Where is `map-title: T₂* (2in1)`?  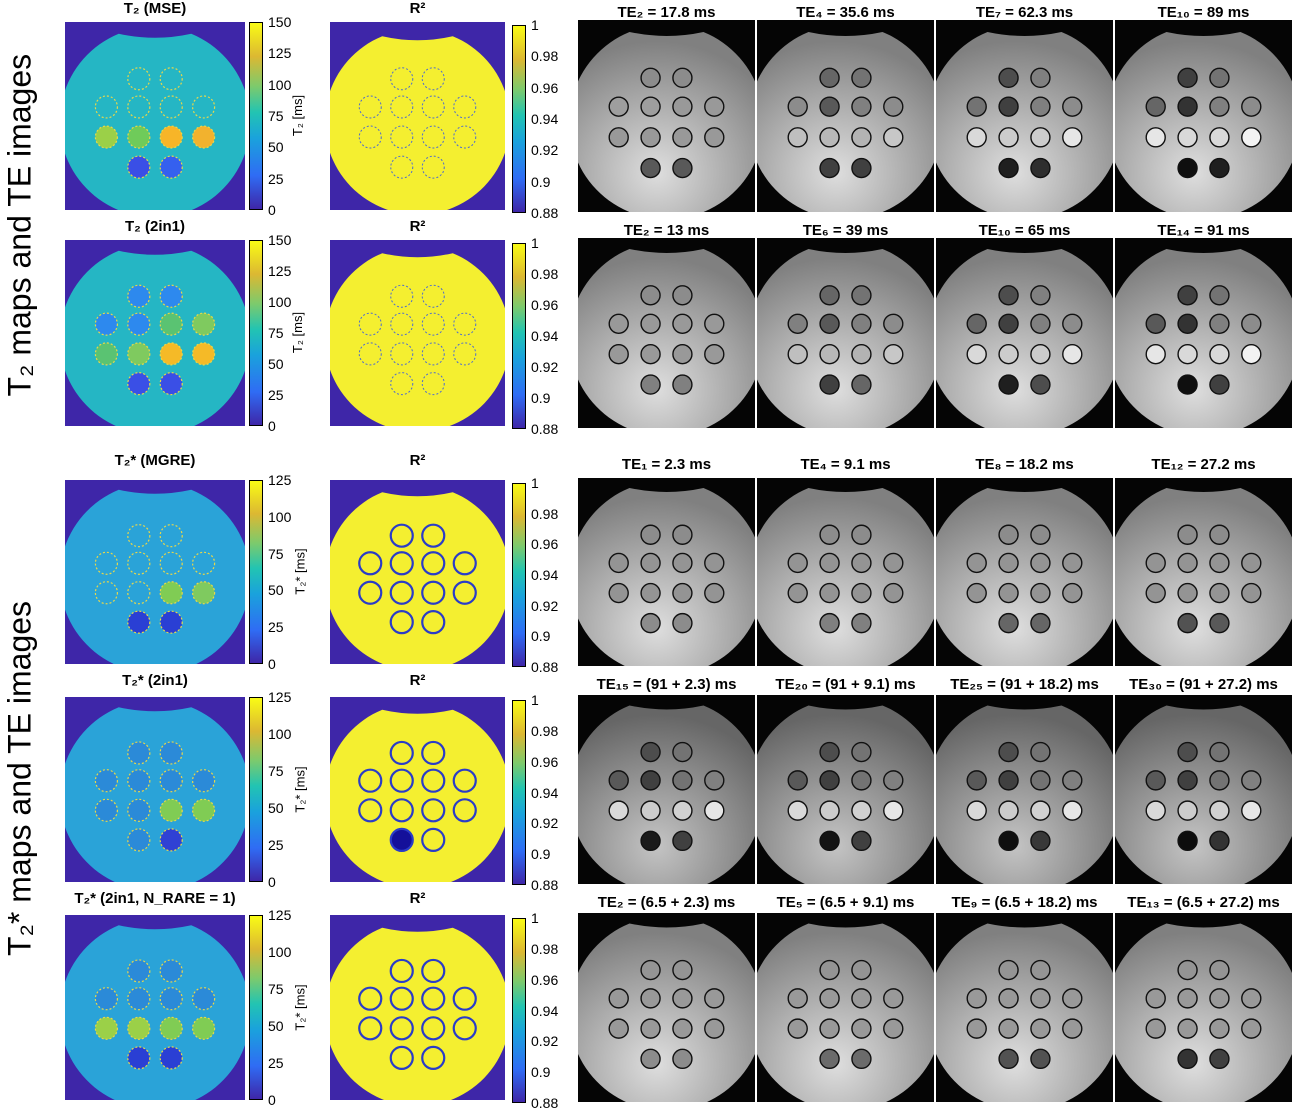
map-title: T₂* (2in1) is located at coordinates (155, 680).